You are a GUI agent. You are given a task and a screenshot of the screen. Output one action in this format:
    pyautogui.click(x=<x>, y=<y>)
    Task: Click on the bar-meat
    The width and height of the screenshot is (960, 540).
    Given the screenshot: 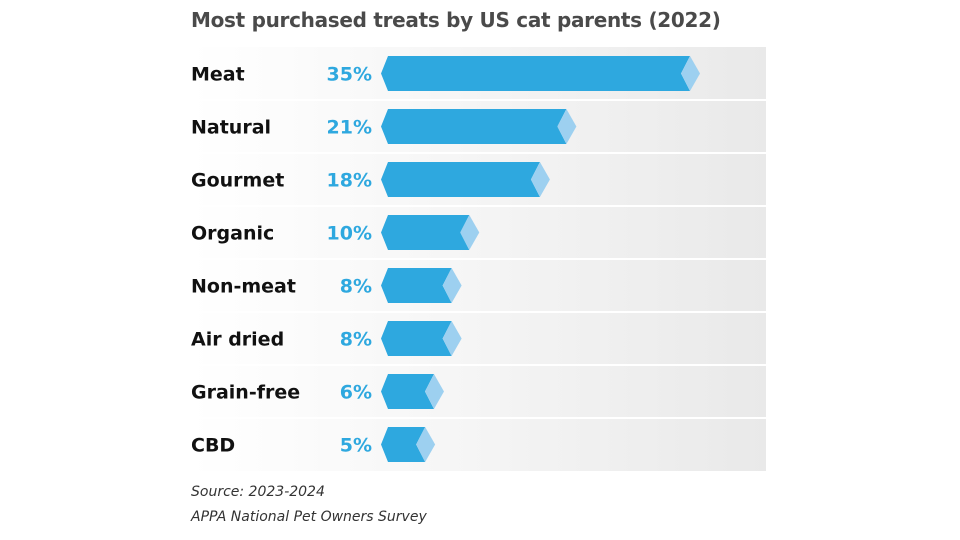 What is the action you would take?
    pyautogui.click(x=535, y=73)
    